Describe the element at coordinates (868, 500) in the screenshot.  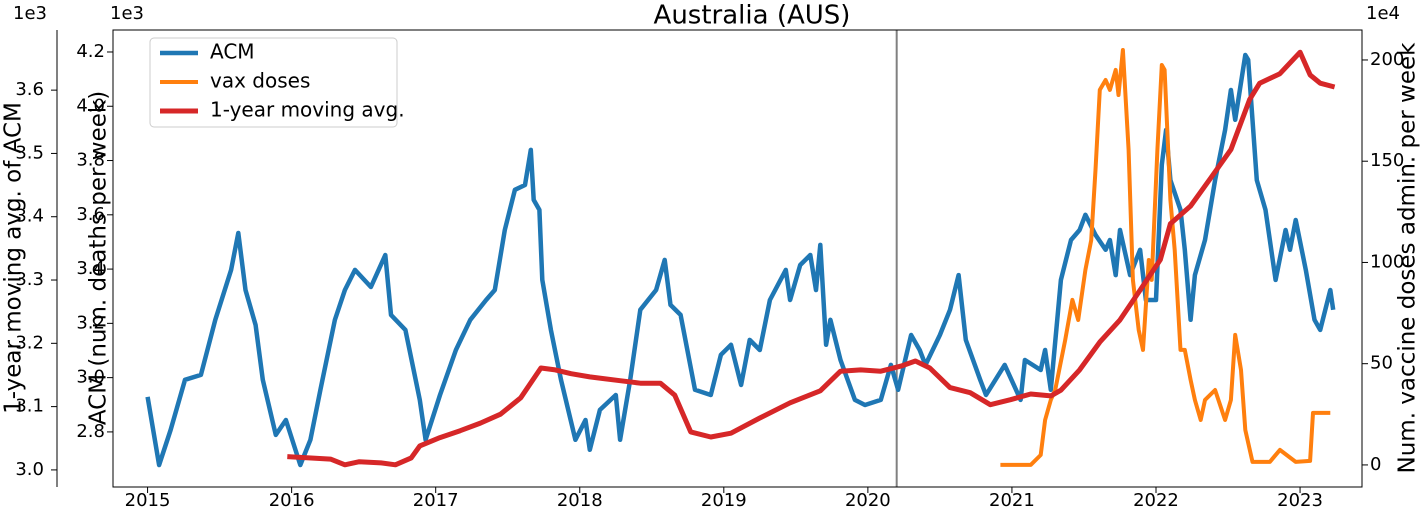
I see `x-tick-label: 2020` at that location.